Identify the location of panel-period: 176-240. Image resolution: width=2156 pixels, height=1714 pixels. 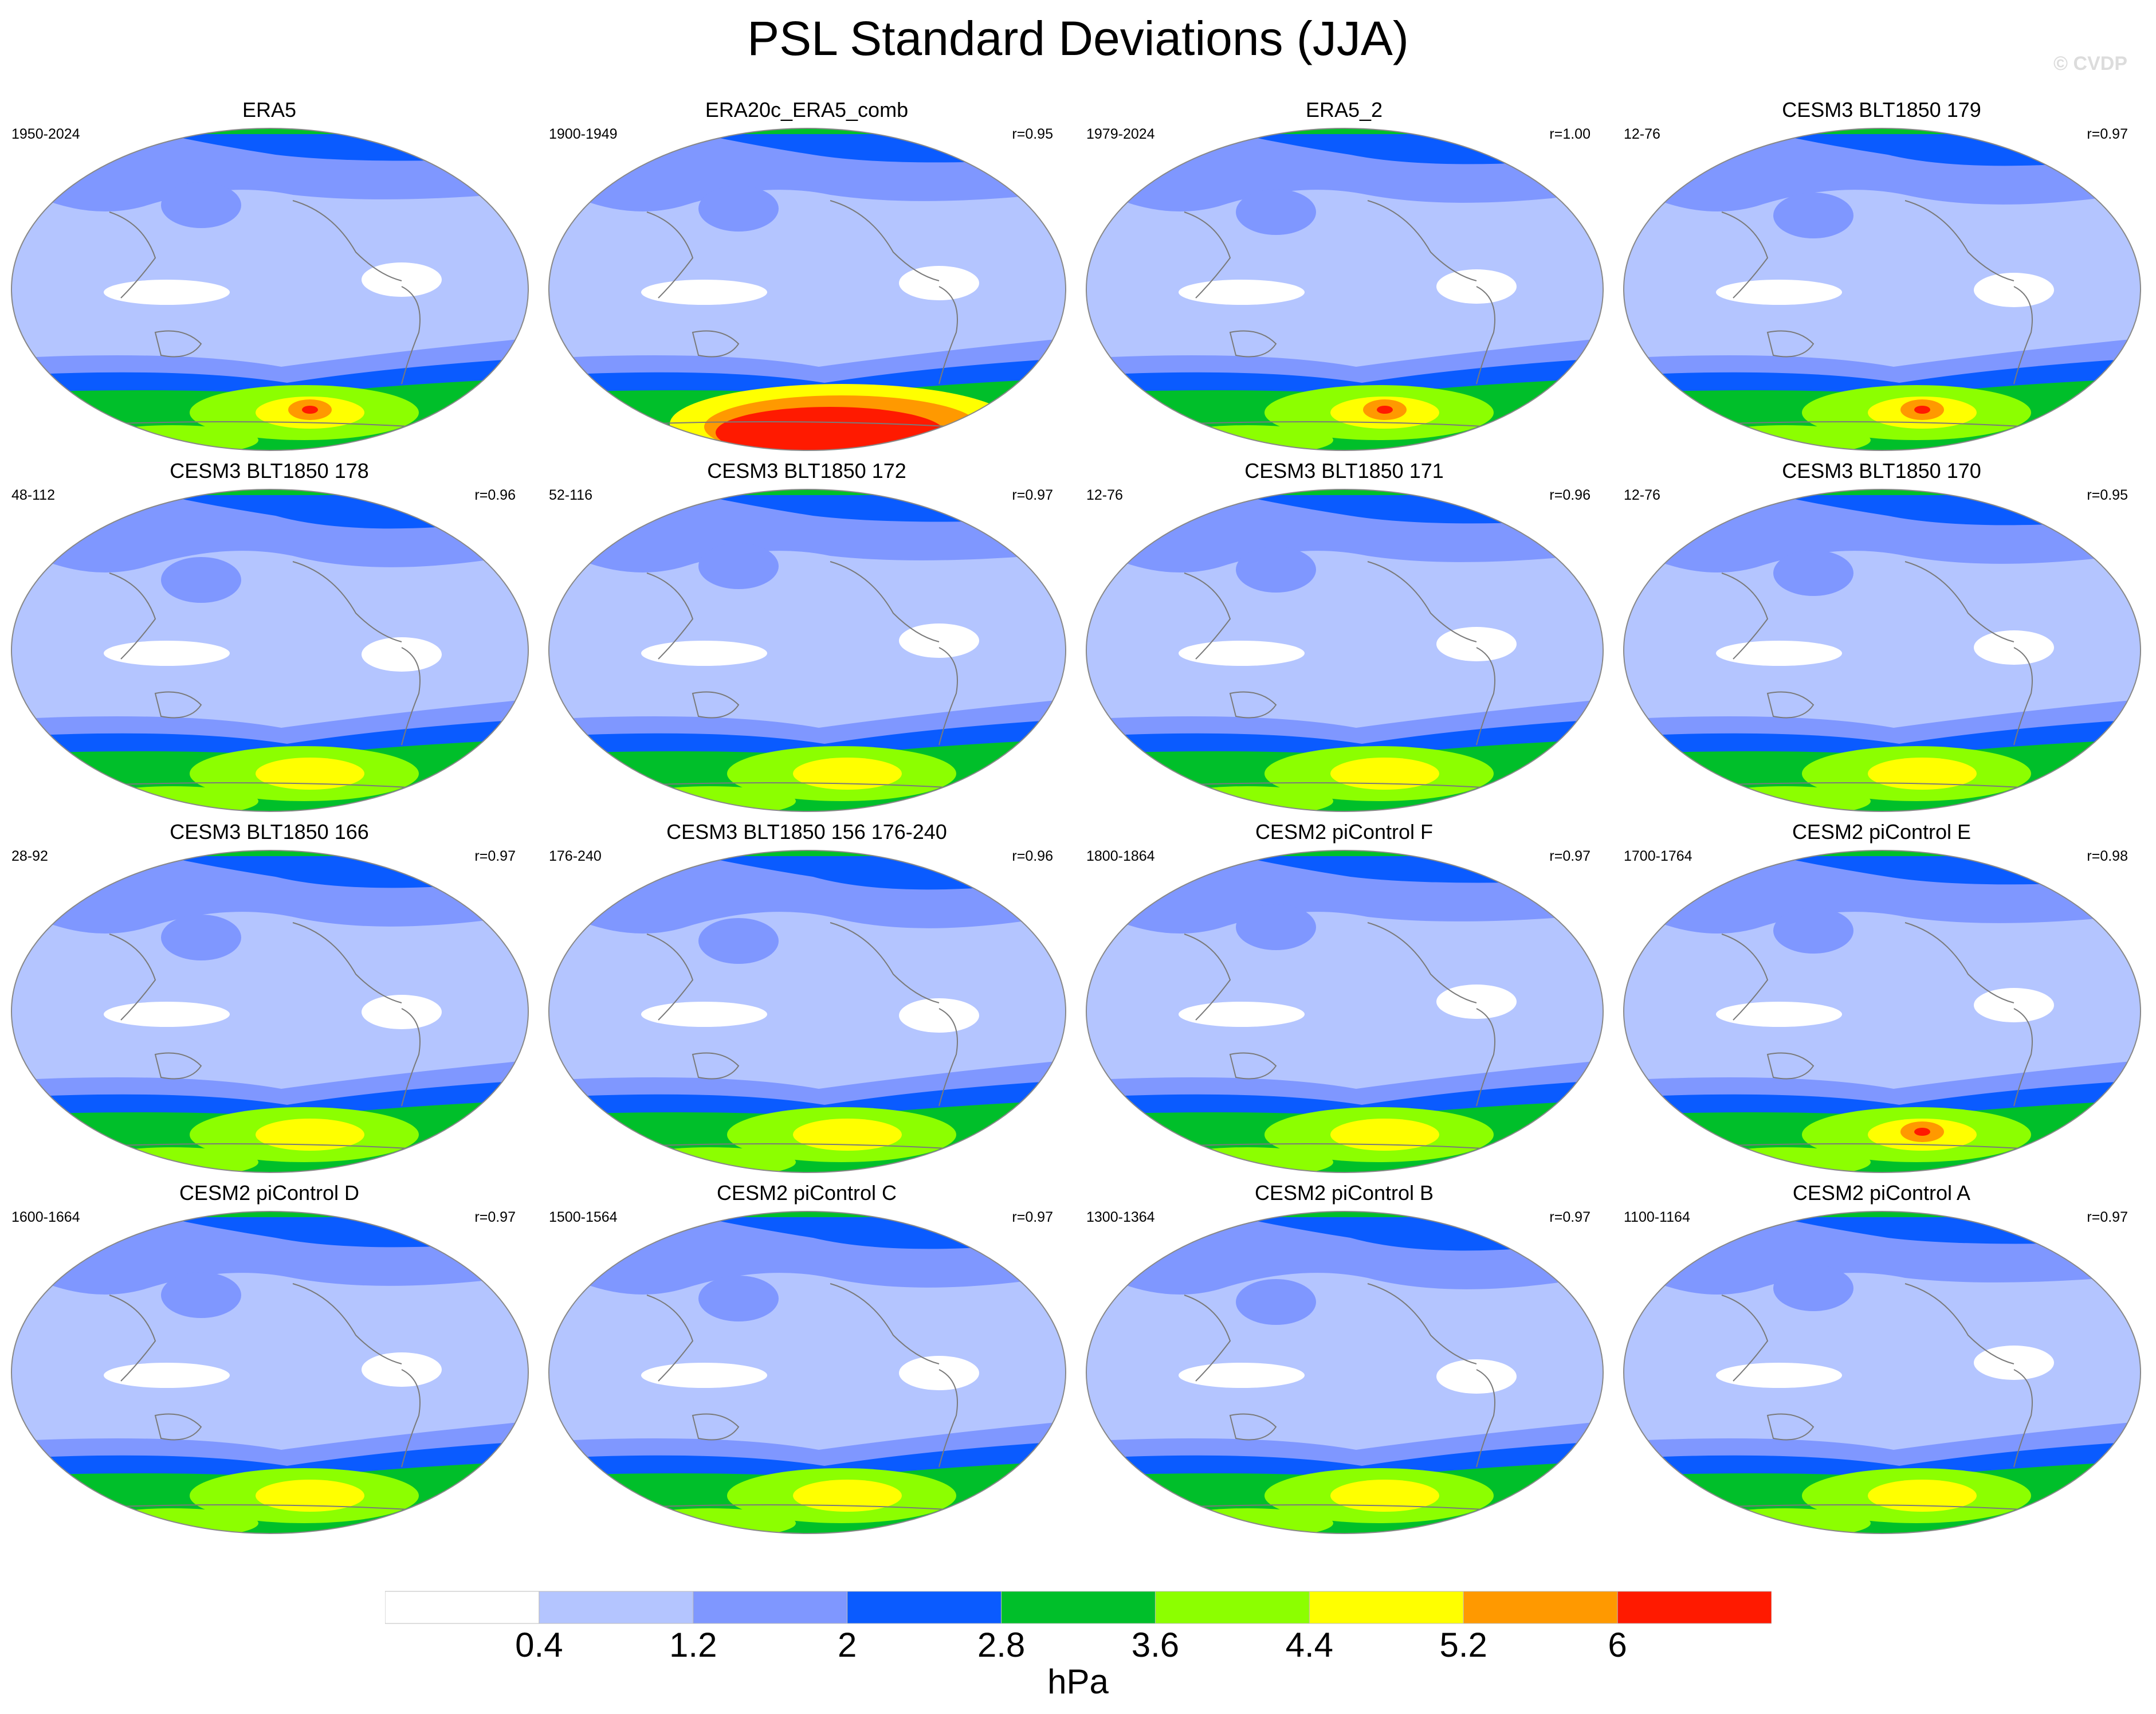
(575, 856).